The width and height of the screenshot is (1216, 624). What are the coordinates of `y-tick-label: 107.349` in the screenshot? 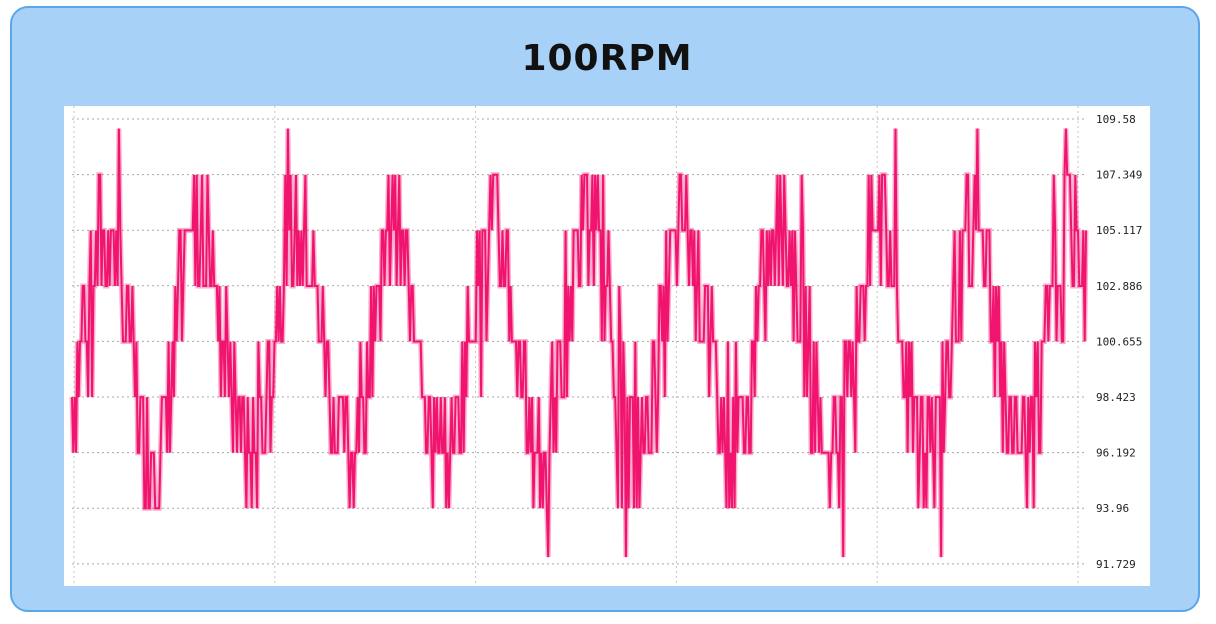 It's located at (1119, 175).